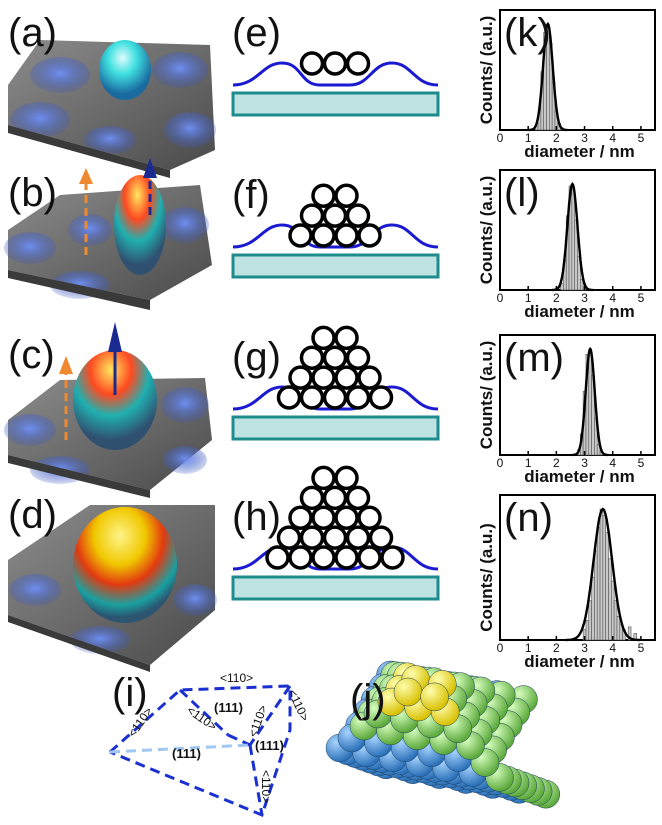 The height and width of the screenshot is (825, 662). I want to click on panel-label: (n), so click(528, 518).